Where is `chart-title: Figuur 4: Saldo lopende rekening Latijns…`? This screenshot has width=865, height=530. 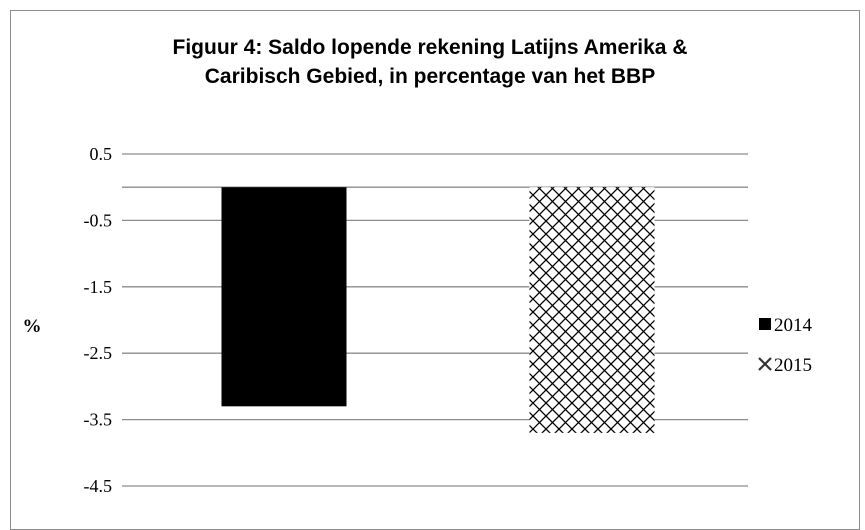
chart-title: Figuur 4: Saldo lopende rekening Latijns… is located at coordinates (430, 62).